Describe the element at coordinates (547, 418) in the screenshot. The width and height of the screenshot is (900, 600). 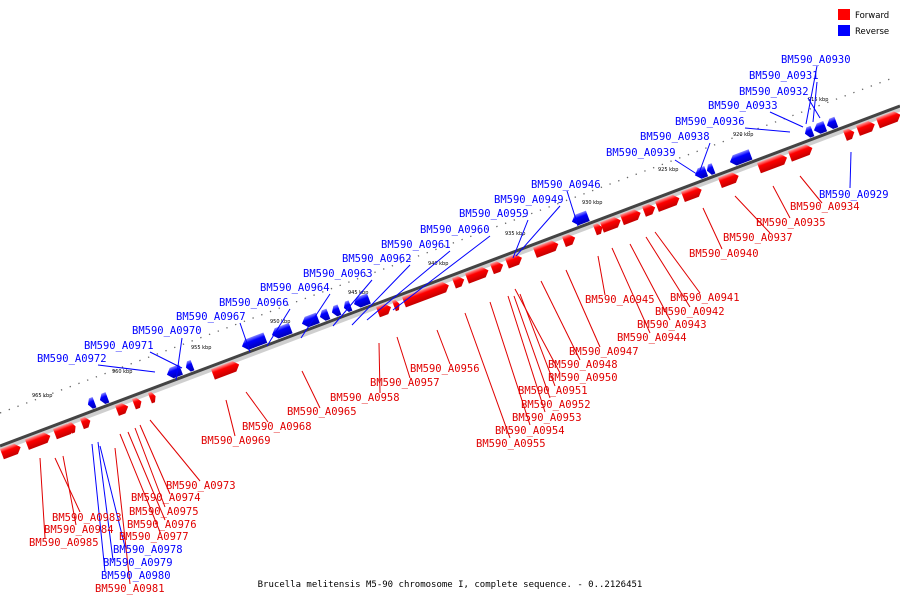
I see `gene-label-forward: BM590_A0953` at that location.